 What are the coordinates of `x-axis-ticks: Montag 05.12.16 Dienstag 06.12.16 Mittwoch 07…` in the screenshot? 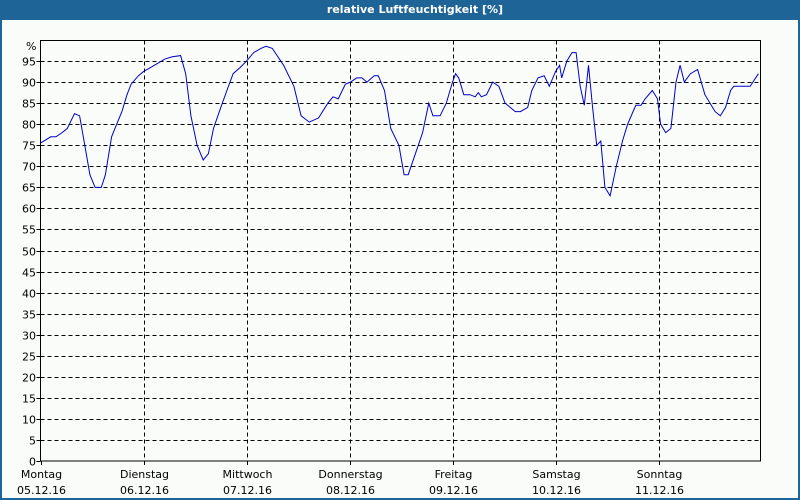 It's located at (350, 482).